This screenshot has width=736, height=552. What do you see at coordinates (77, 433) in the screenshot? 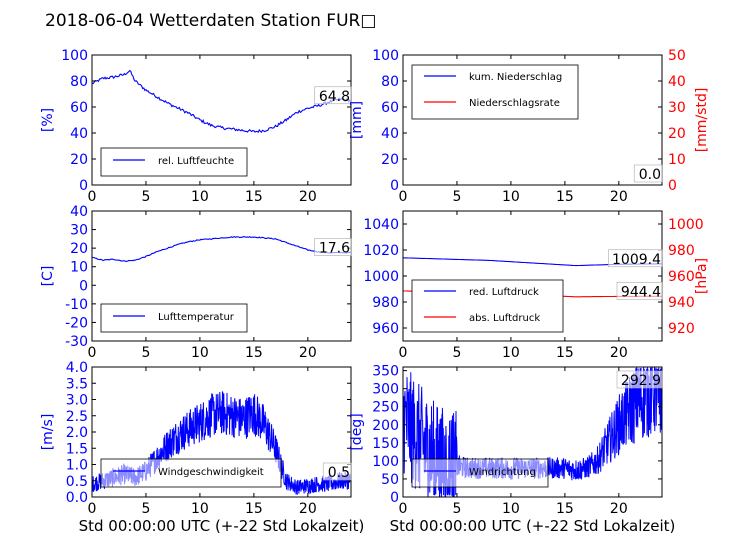
I see `y-tick-label: 2.0` at bounding box center [77, 433].